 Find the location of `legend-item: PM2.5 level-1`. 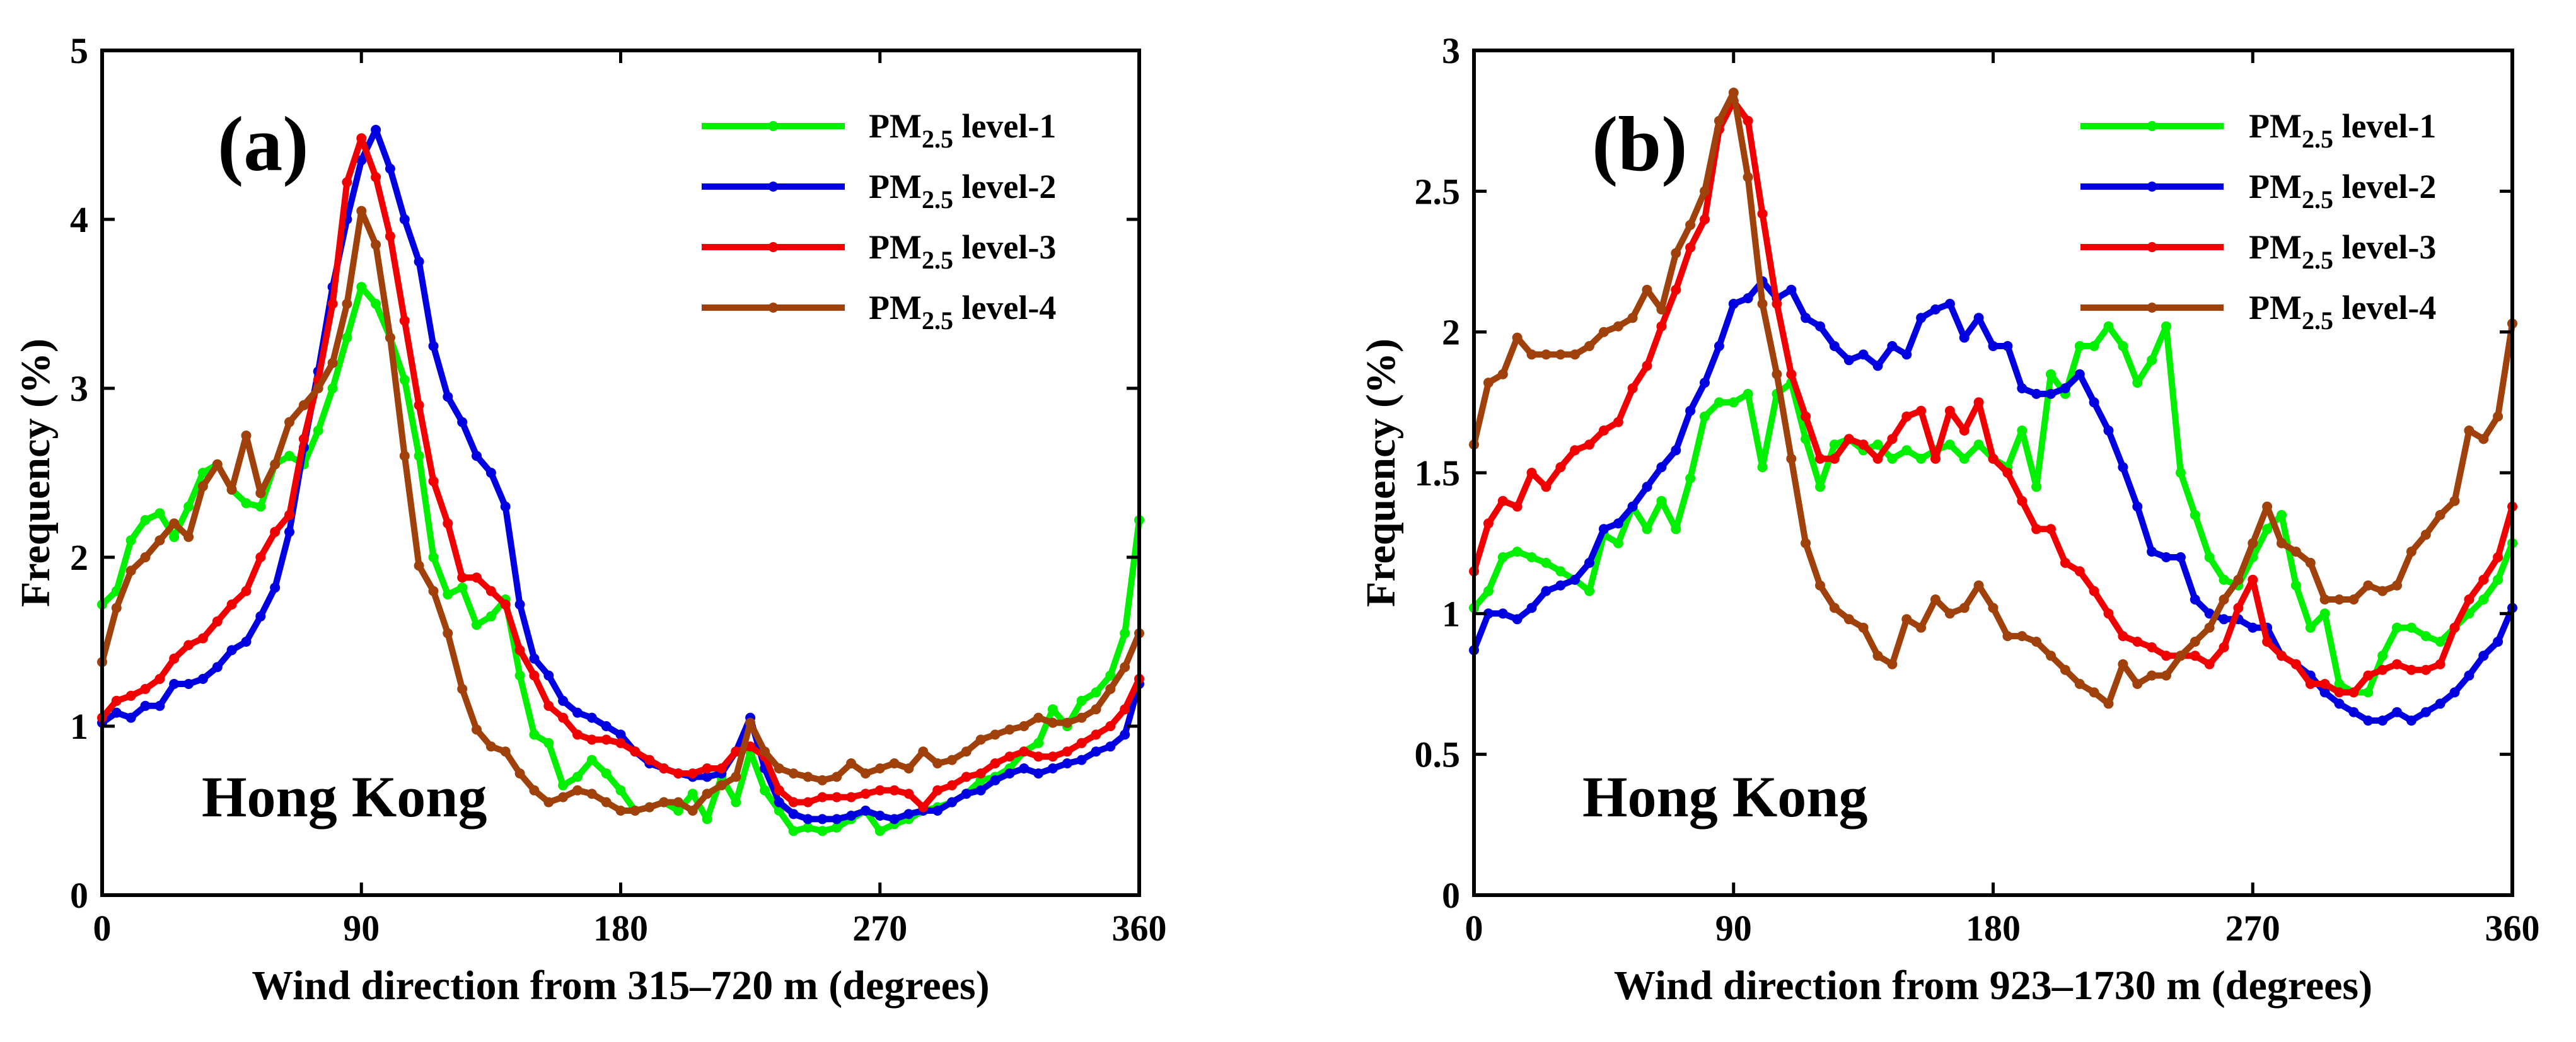

legend-item: PM2.5 level-1 is located at coordinates (2258, 130).